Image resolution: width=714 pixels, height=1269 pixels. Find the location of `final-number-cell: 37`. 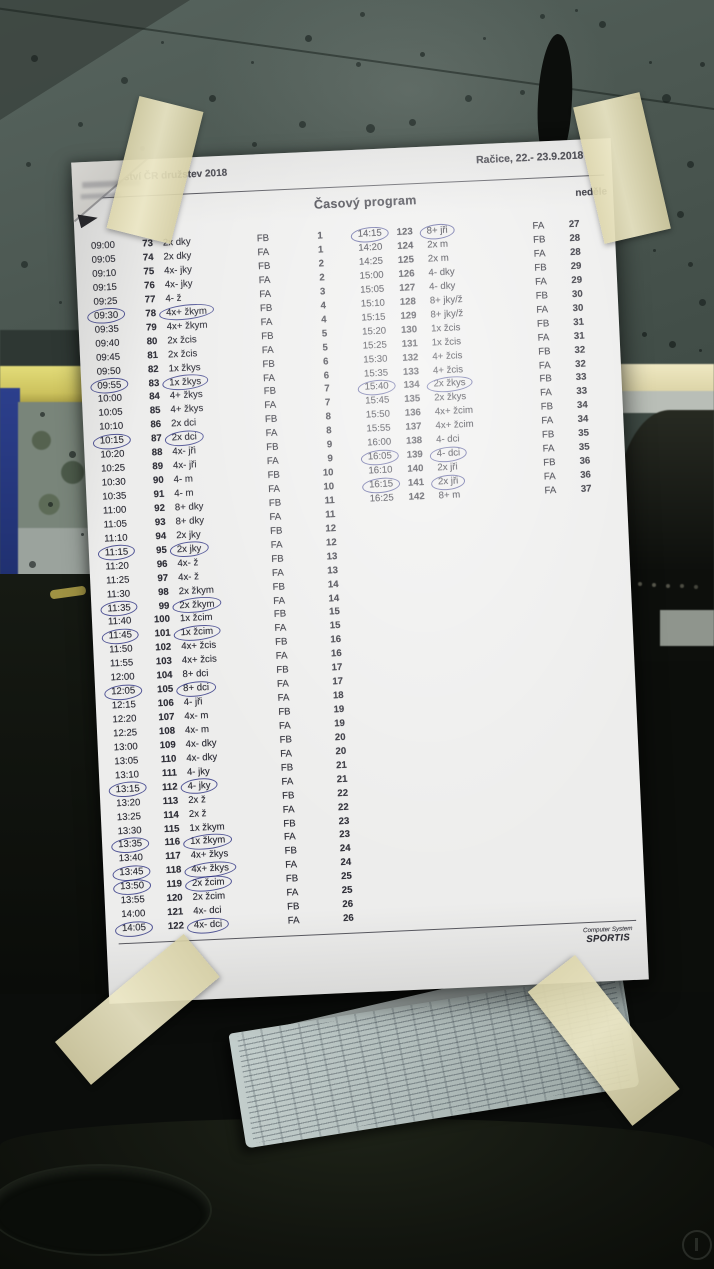

final-number-cell: 37 is located at coordinates (586, 489).